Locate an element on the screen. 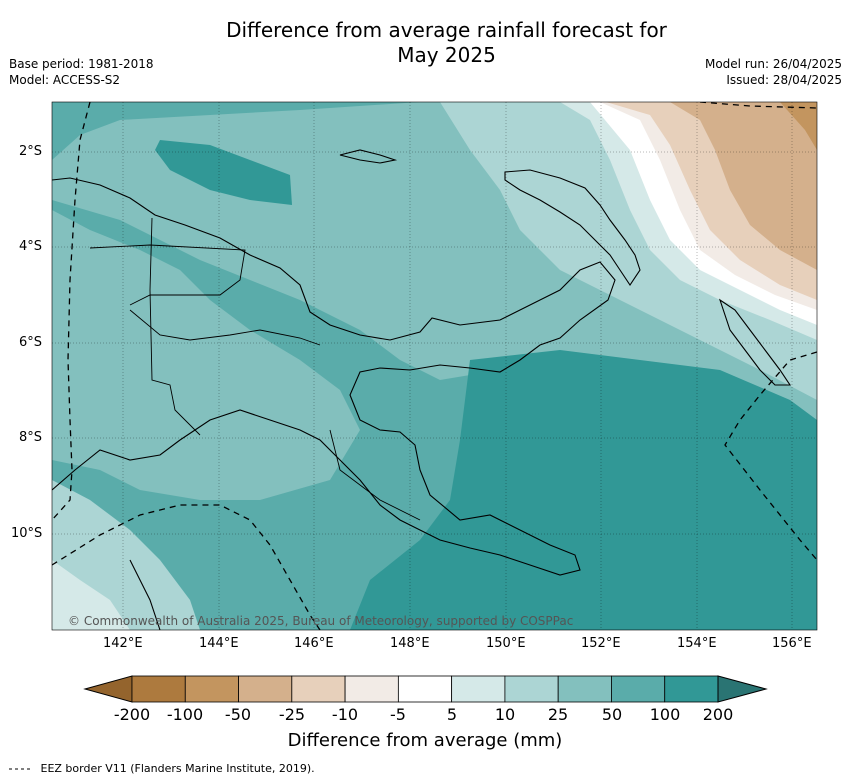 The height and width of the screenshot is (781, 850). model-run: Model run: 26/04/2025 is located at coordinates (773, 64).